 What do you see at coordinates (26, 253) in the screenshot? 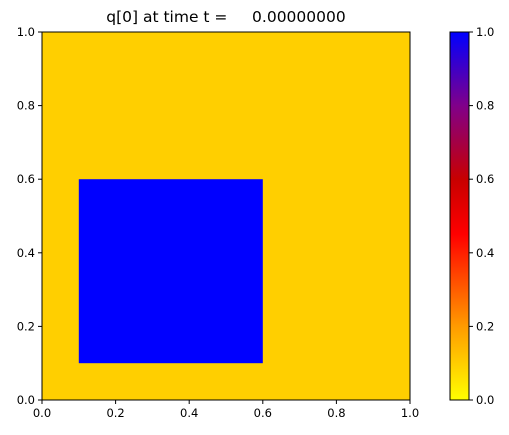
I see `y-tick-label: 0.4` at bounding box center [26, 253].